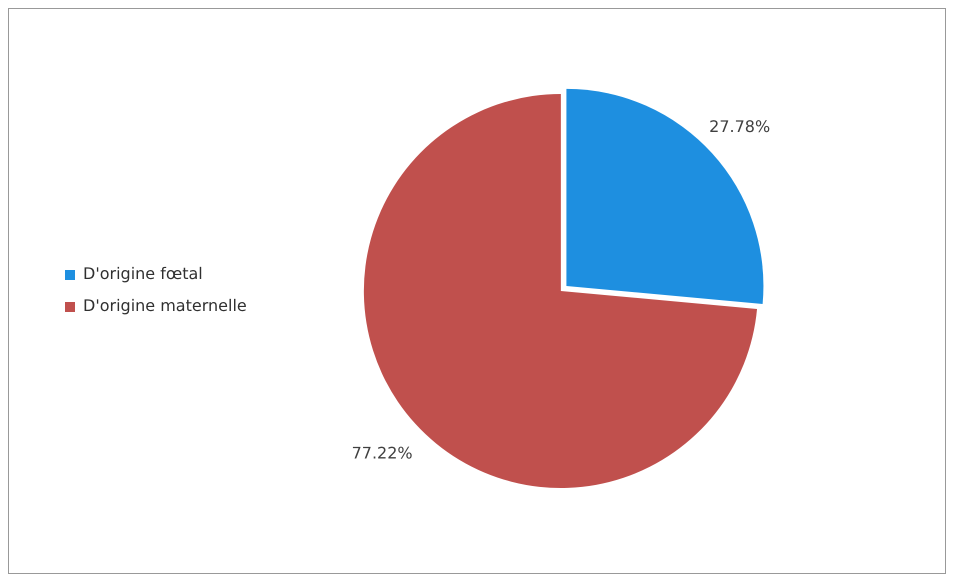 This screenshot has width=956, height=584. I want to click on data-label: 27.78%, so click(739, 126).